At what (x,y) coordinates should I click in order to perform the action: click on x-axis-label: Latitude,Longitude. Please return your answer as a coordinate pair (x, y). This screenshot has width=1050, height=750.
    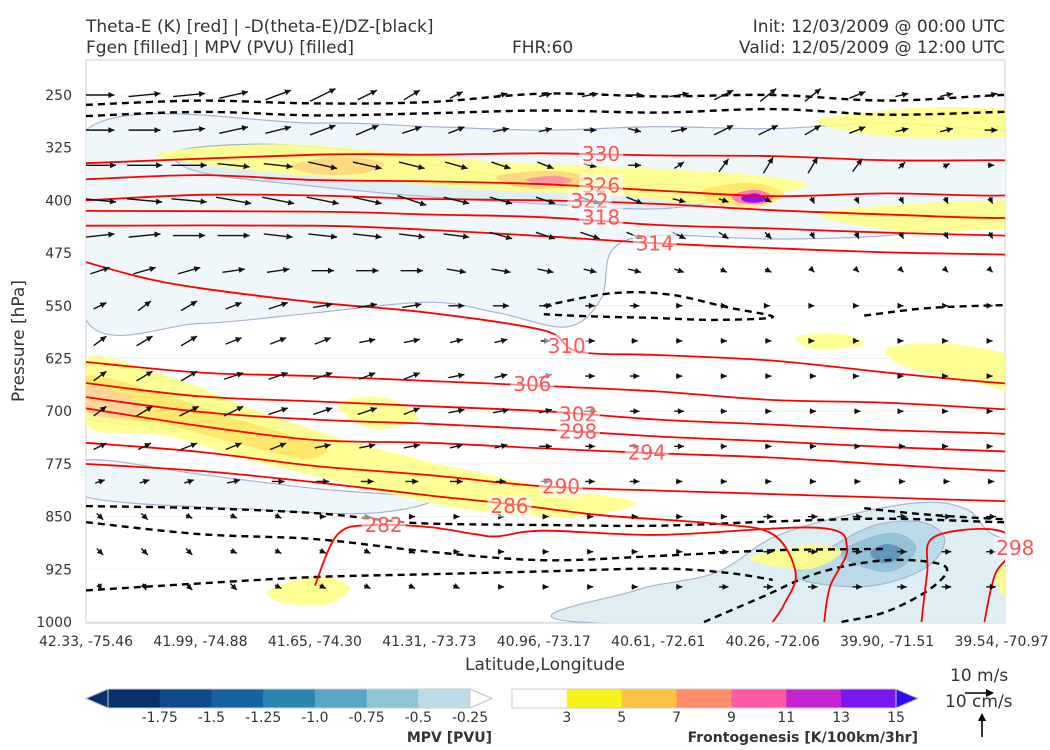
    Looking at the image, I should click on (545, 665).